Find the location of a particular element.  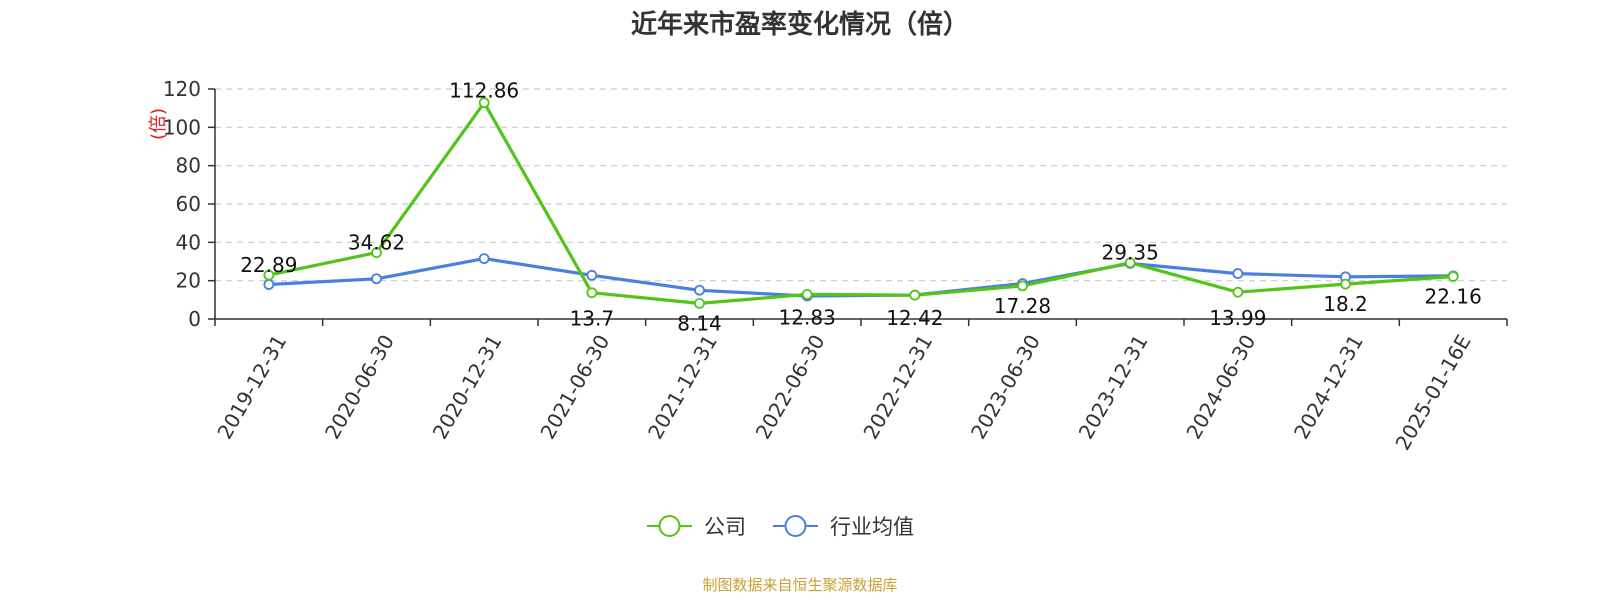

y-tick-label-20: 20 is located at coordinates (188, 281).